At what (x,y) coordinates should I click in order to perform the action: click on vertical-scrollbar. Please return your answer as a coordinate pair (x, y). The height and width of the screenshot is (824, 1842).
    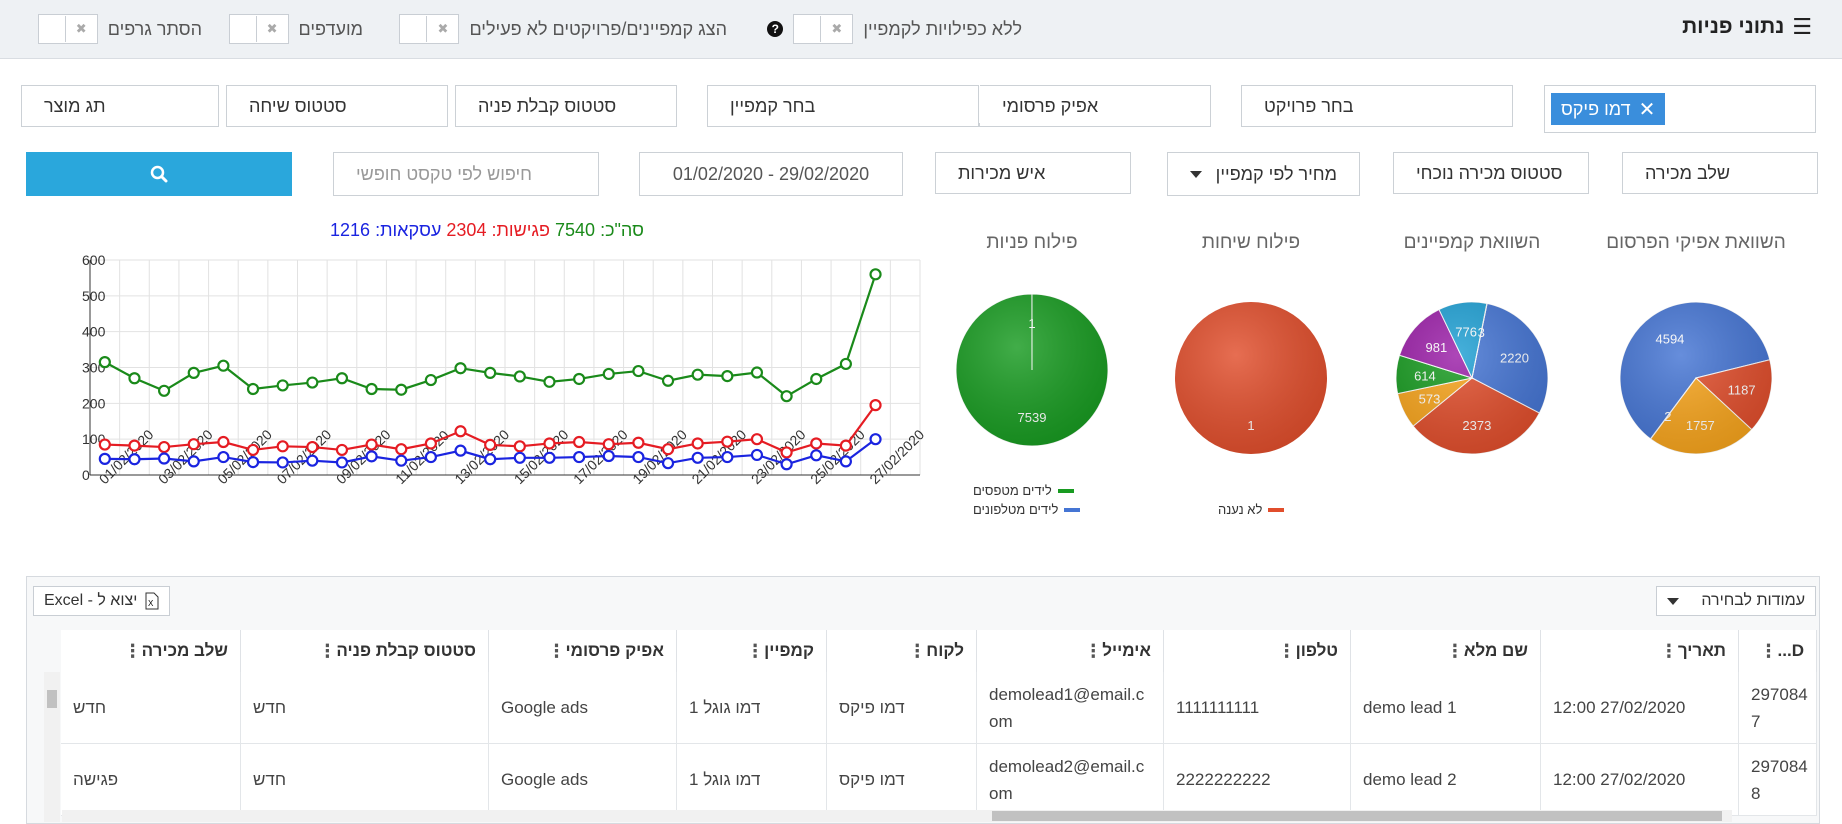
    Looking at the image, I should click on (52, 747).